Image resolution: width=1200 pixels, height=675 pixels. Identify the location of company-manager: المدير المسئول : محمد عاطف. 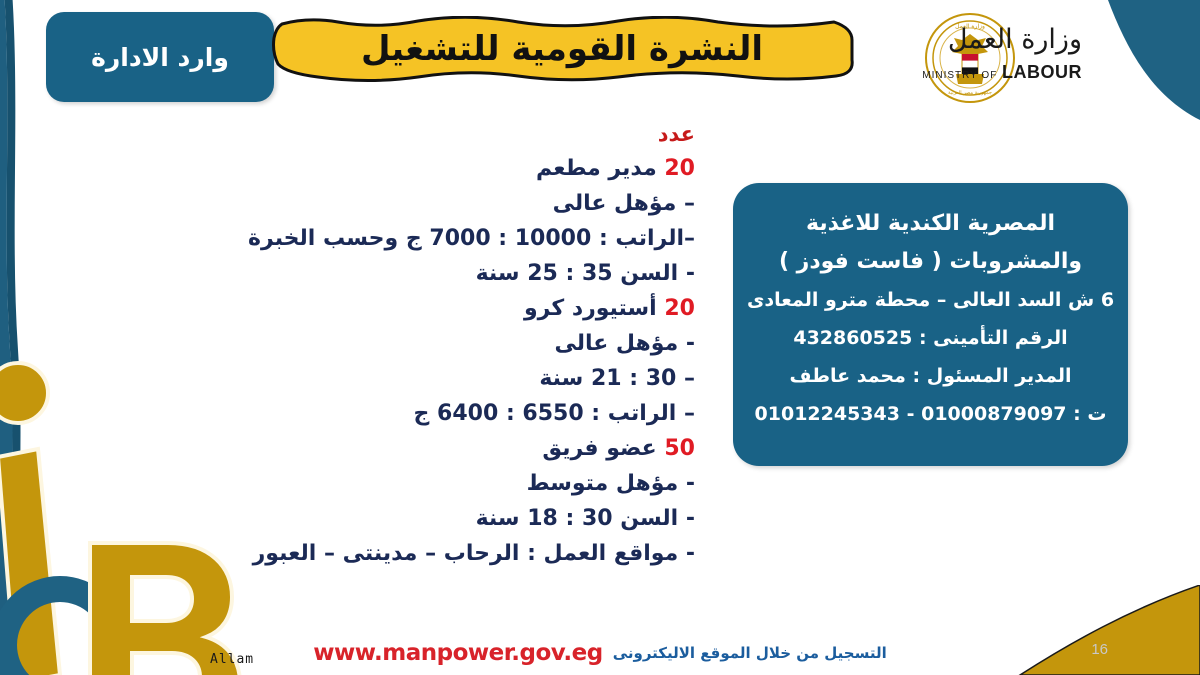
(930, 376).